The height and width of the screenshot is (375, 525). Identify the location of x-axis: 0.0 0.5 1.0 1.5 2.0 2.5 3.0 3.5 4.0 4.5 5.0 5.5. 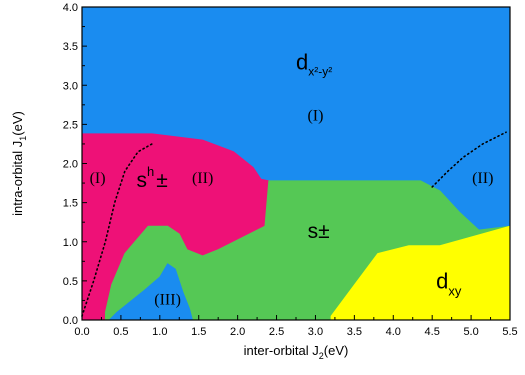
(296, 326).